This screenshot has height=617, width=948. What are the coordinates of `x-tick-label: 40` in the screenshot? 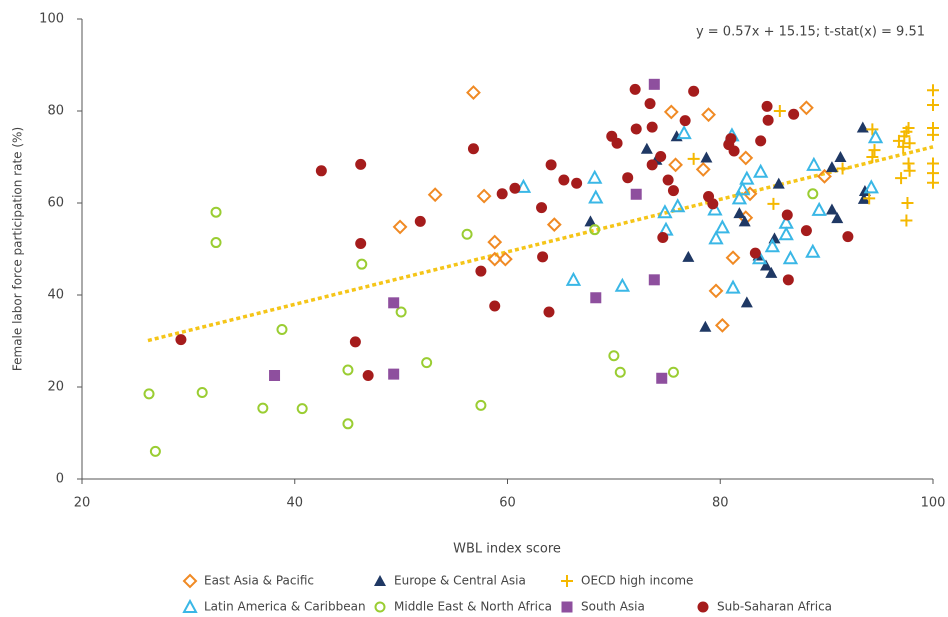 It's located at (294, 503).